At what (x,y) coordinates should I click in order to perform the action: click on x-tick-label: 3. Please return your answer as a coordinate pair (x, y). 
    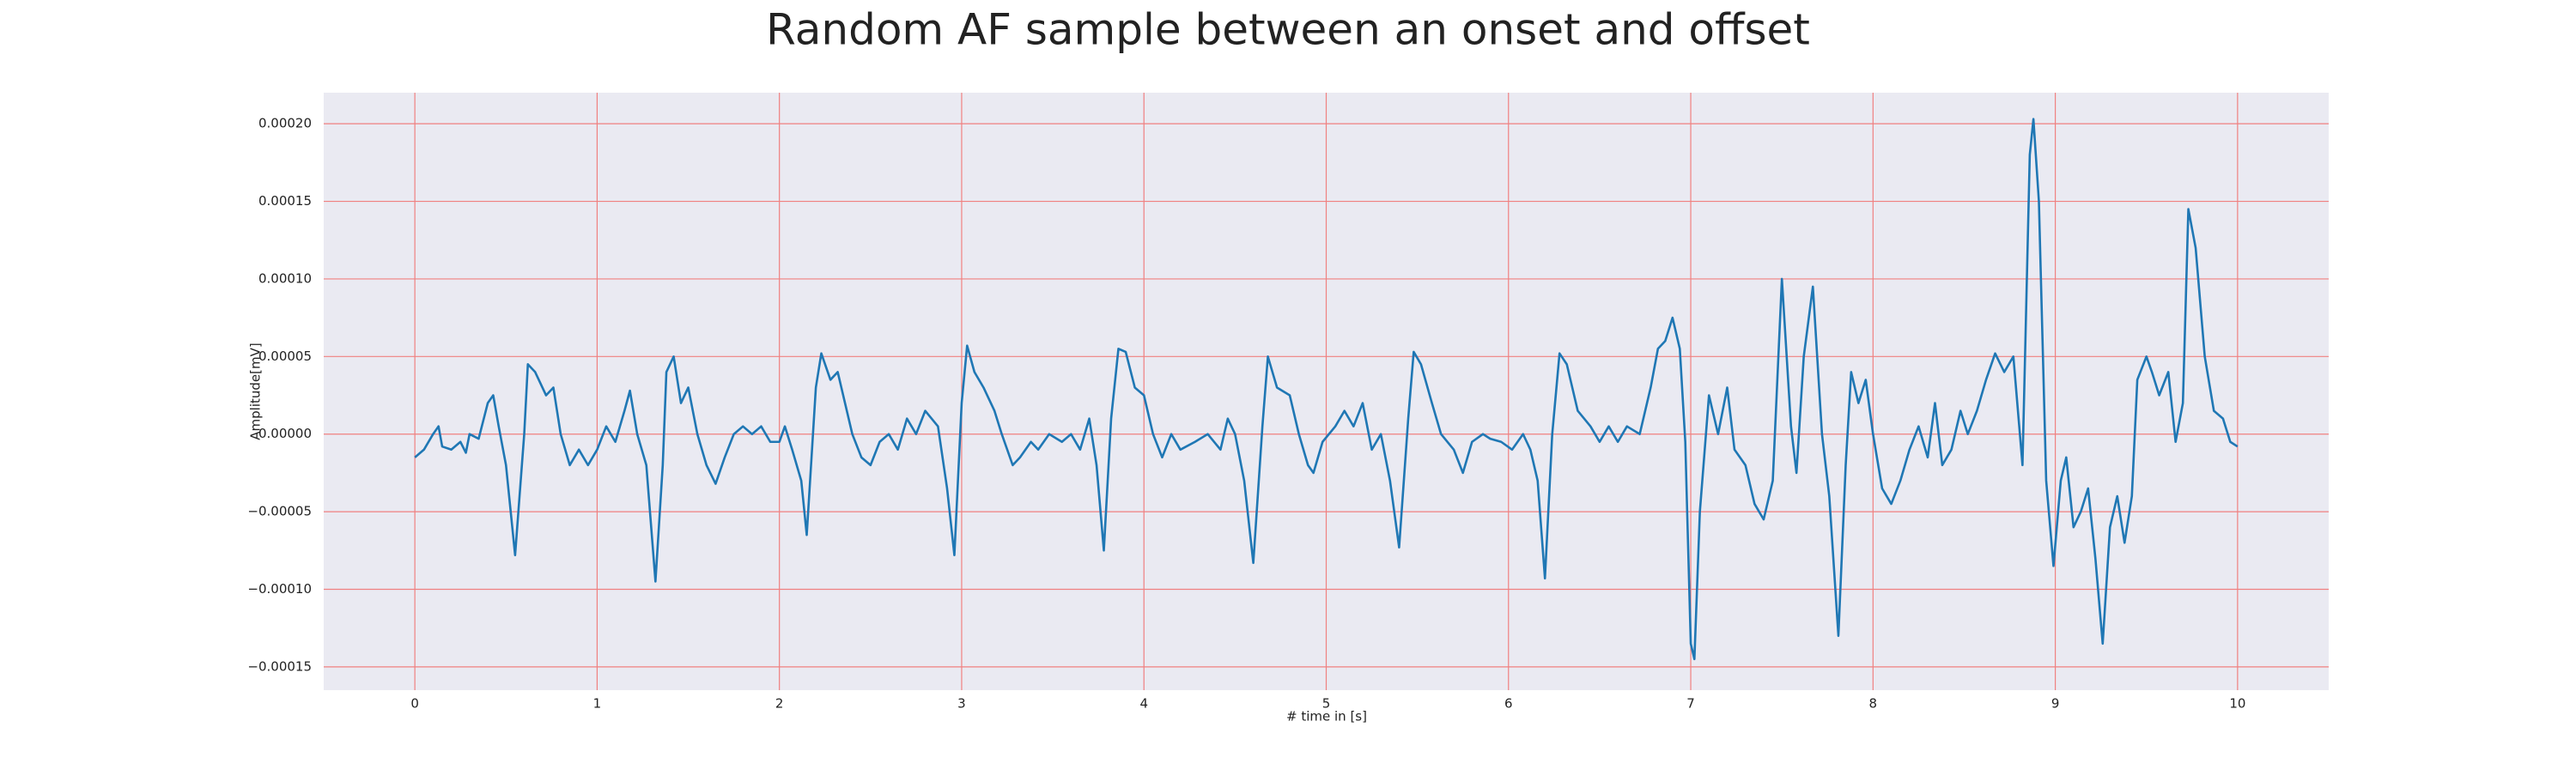
    Looking at the image, I should click on (962, 704).